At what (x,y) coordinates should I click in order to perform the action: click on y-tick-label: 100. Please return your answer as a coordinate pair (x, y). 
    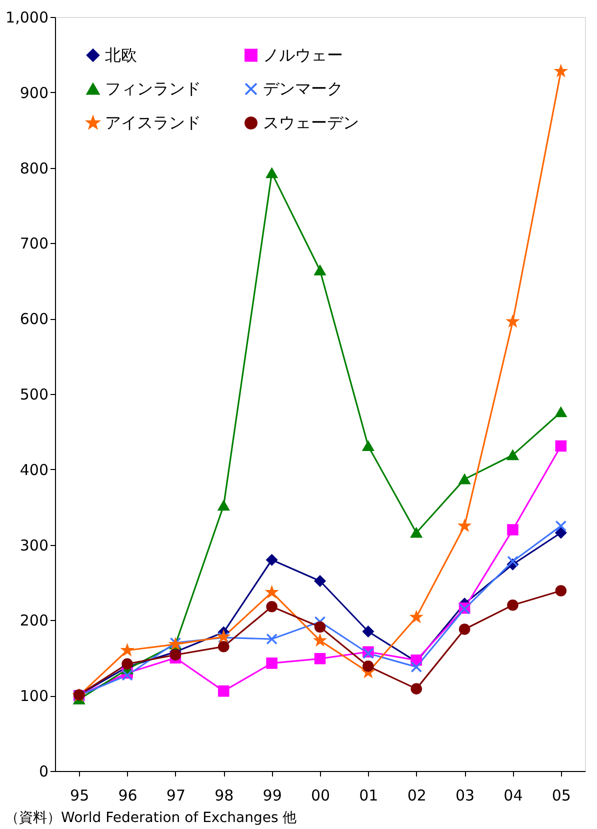
    Looking at the image, I should click on (34, 696).